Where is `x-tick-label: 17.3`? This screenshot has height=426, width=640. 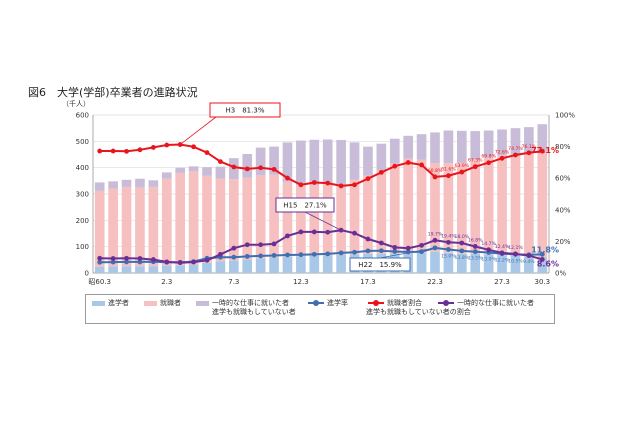
x-tick-label: 17.3 is located at coordinates (368, 282).